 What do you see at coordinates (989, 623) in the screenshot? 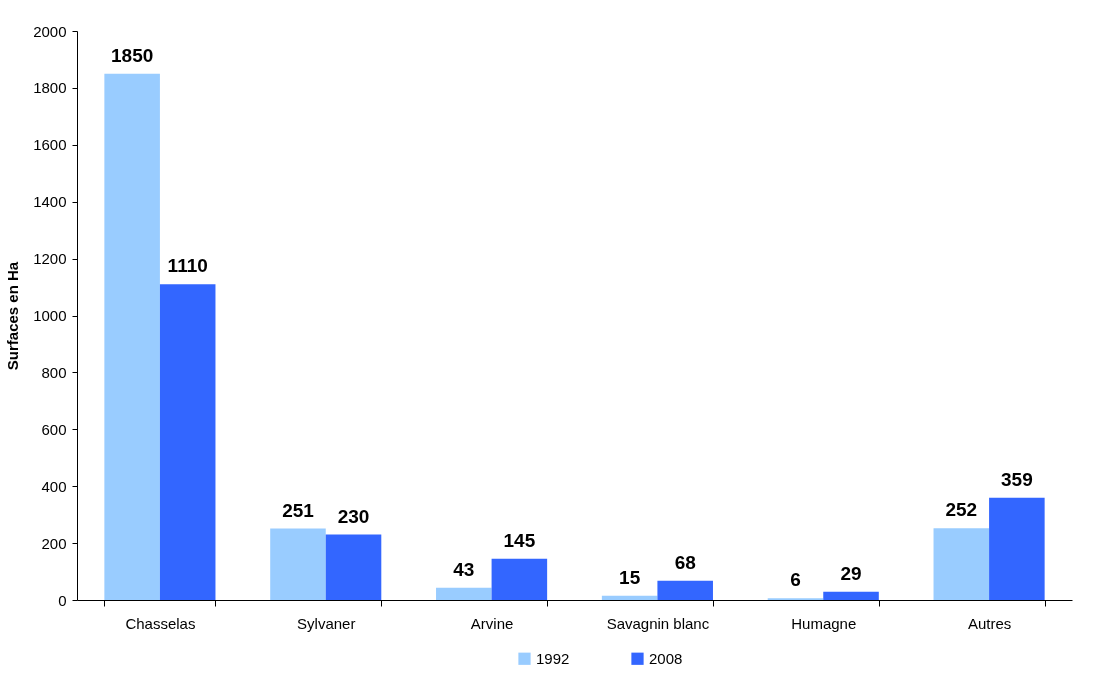
I see `x-tick-label: Autres` at bounding box center [989, 623].